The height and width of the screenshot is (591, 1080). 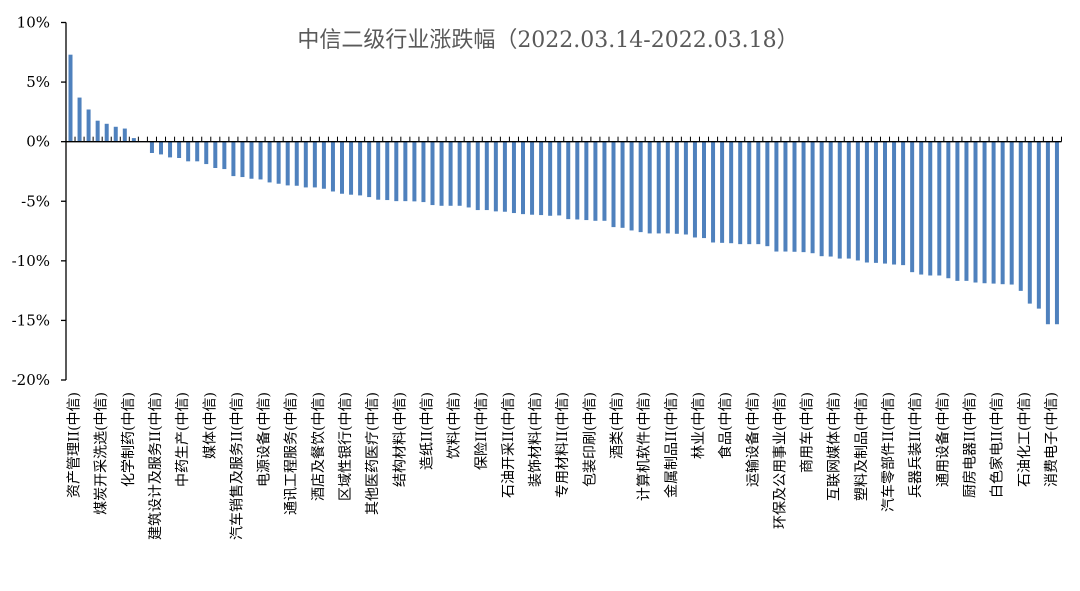 I want to click on y-tick-label: -5%, so click(x=35, y=201).